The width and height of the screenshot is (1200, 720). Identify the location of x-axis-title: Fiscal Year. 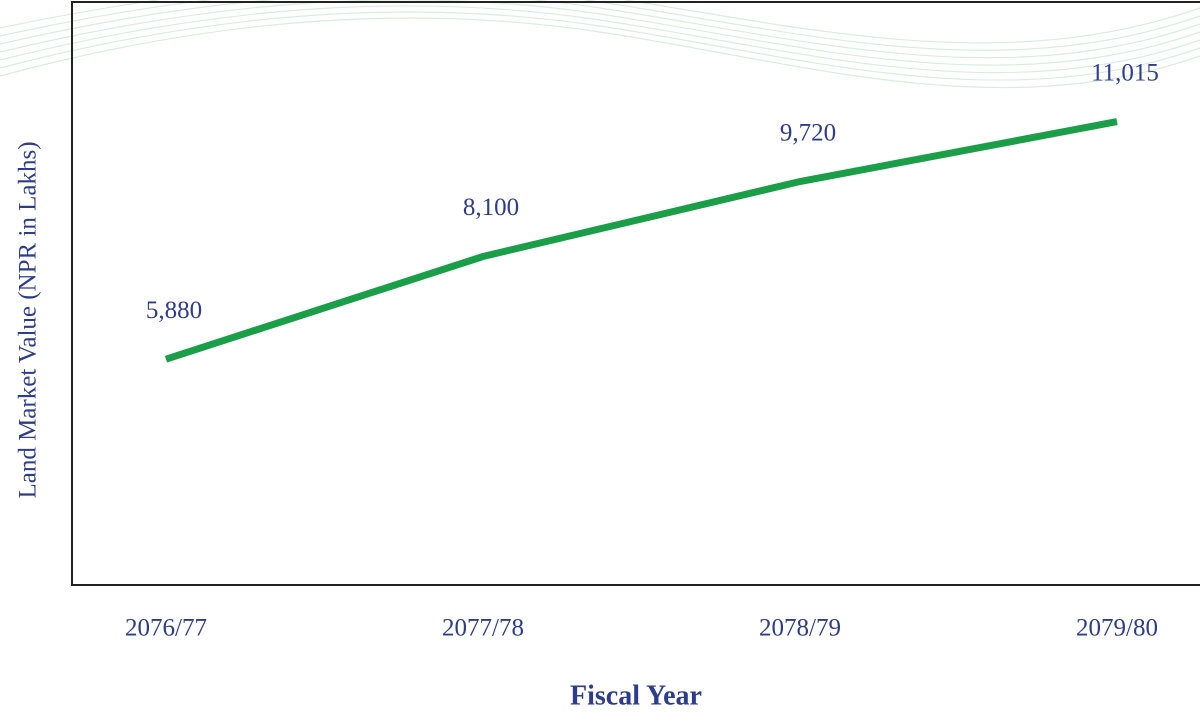
(636, 695).